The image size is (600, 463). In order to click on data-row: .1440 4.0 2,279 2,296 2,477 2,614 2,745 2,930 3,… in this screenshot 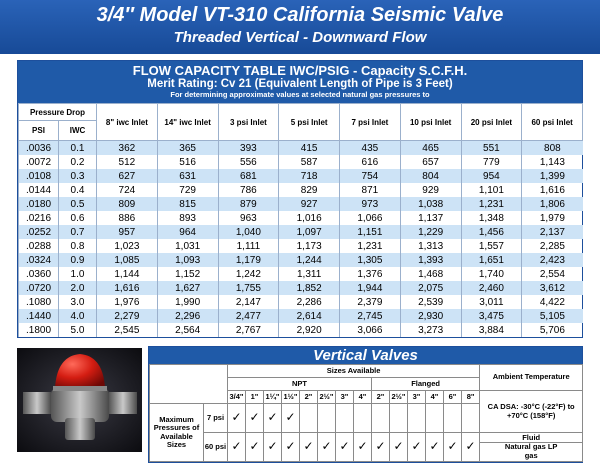, I will do `click(300, 316)`.